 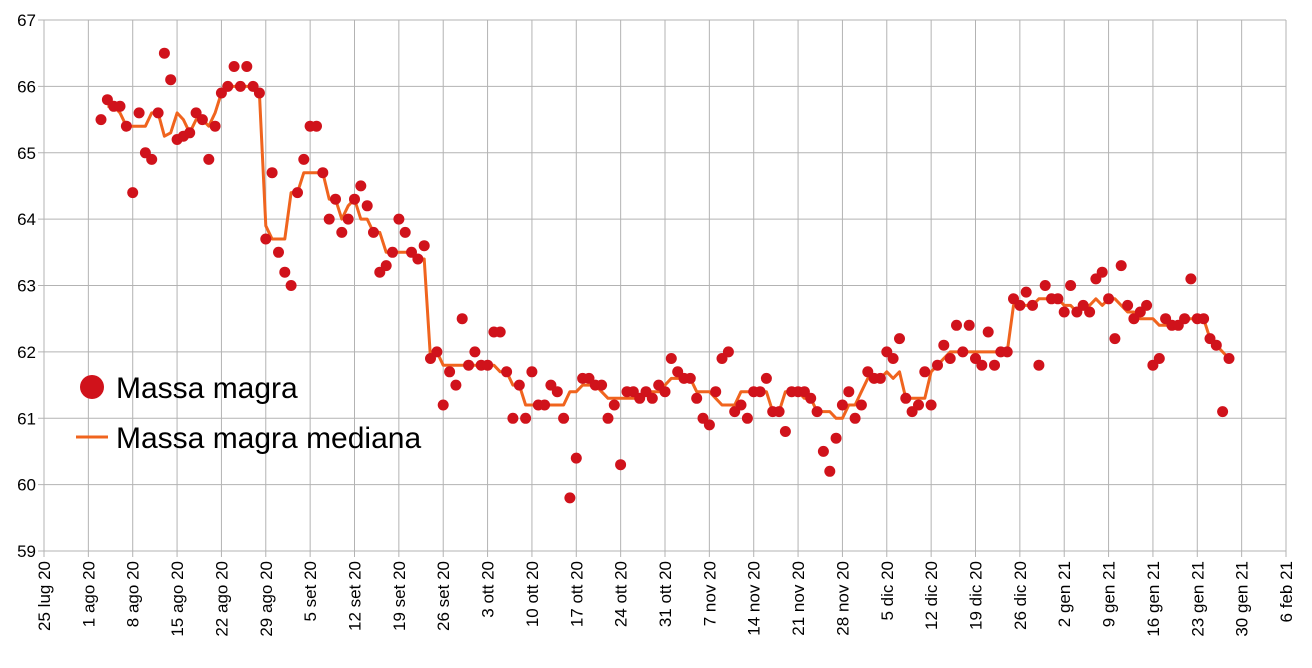 I want to click on y-tick-label: 62, so click(x=26, y=352).